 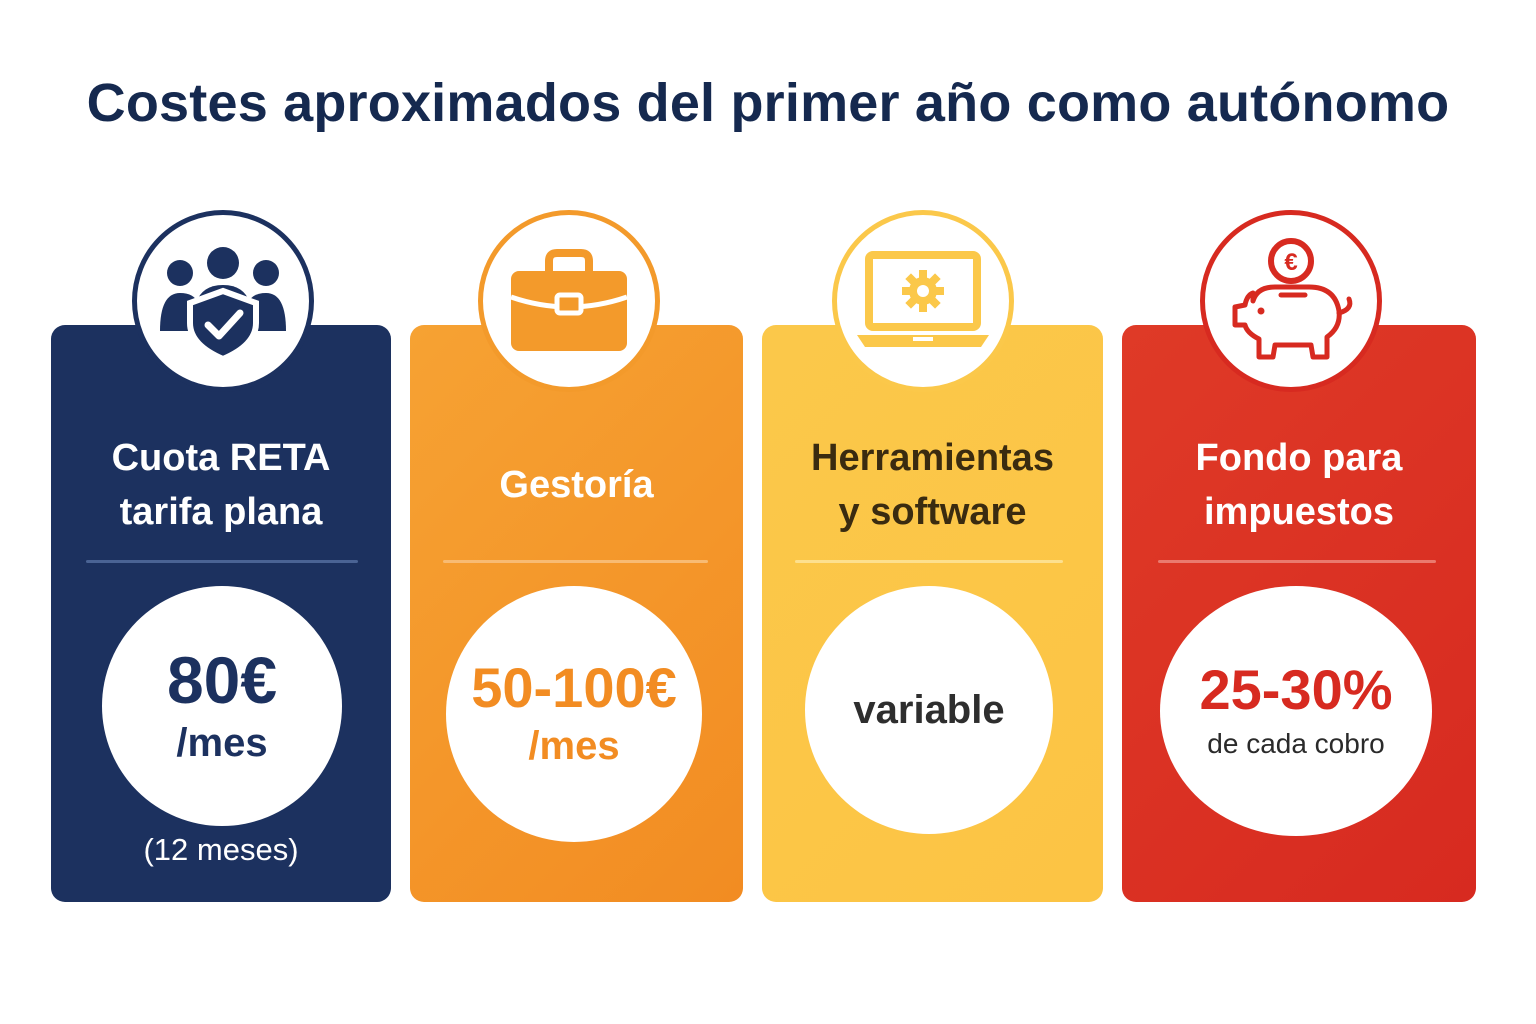 What do you see at coordinates (1296, 689) in the screenshot?
I see `value-amount: 25-30%` at bounding box center [1296, 689].